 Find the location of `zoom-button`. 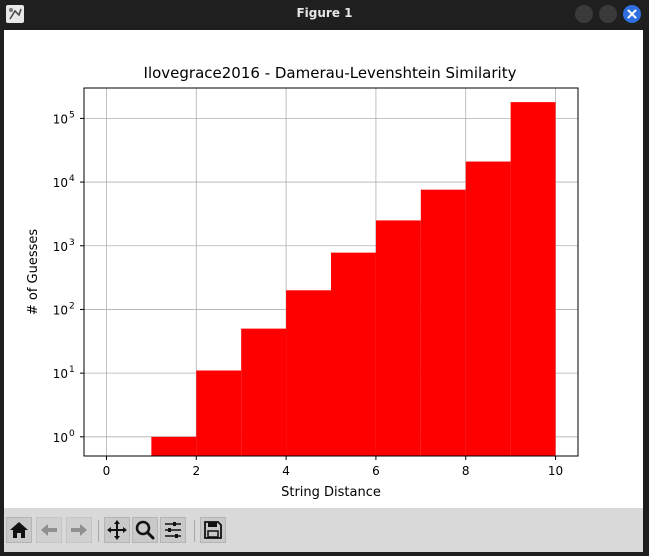

zoom-button is located at coordinates (145, 530).